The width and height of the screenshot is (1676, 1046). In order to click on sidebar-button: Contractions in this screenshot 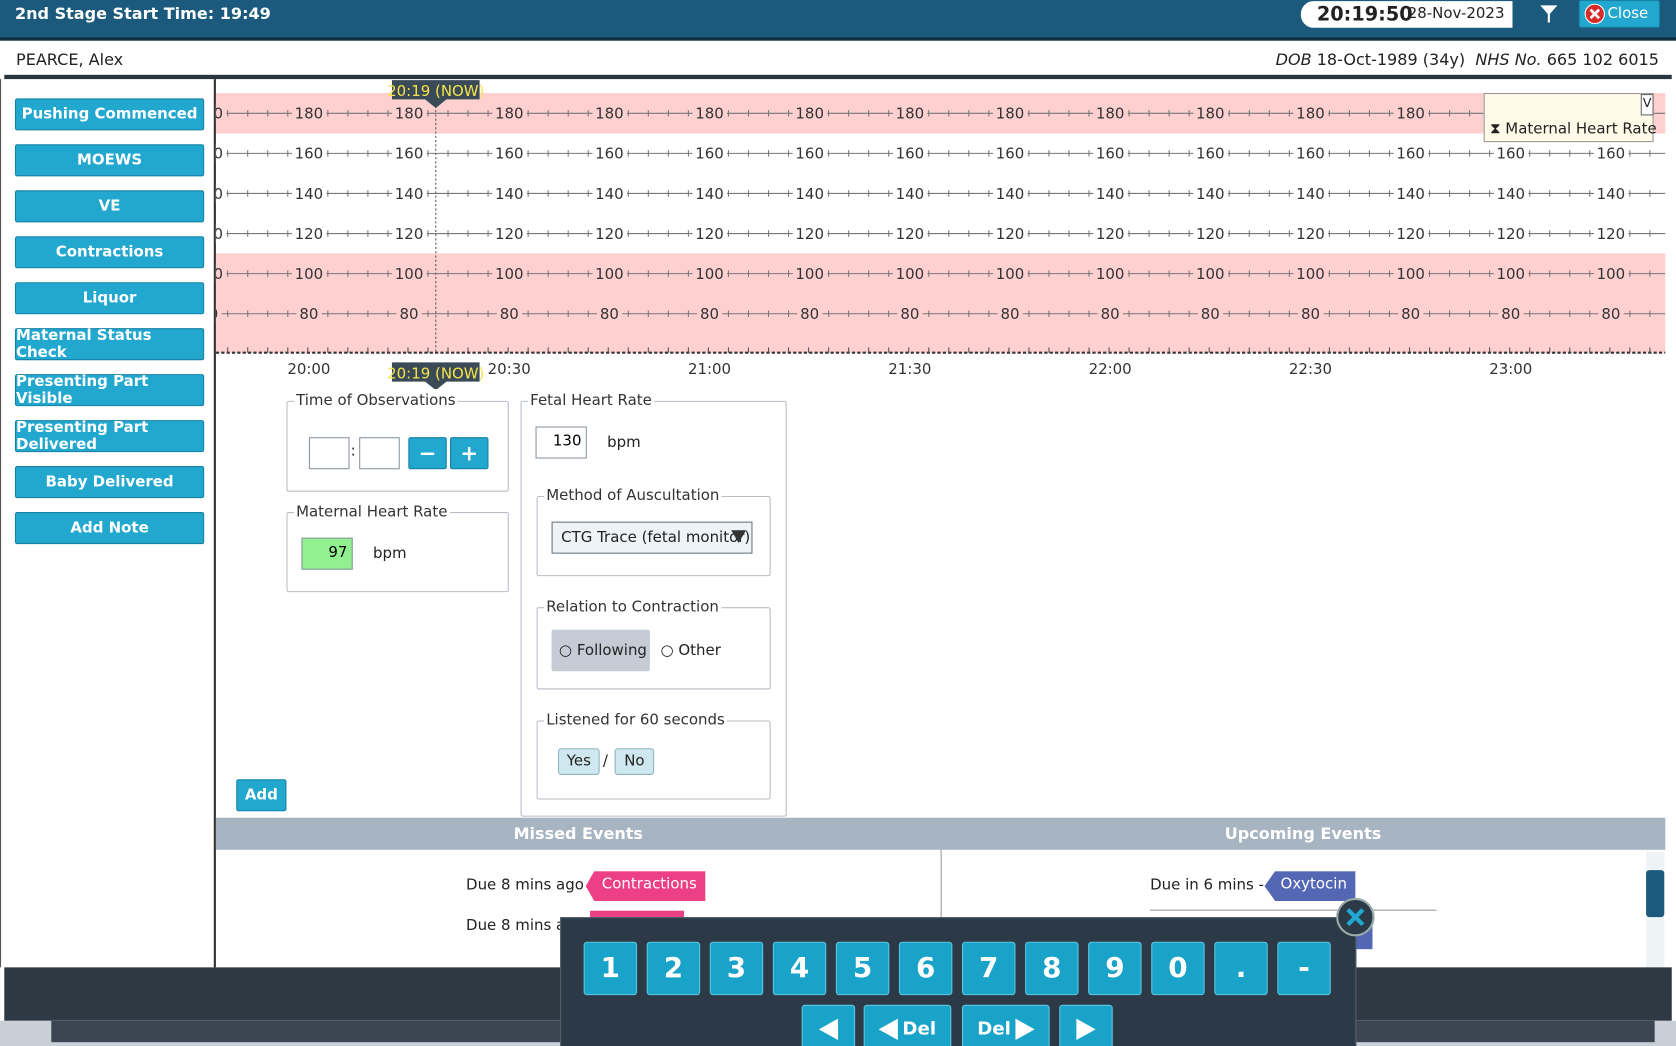, I will do `click(109, 252)`.